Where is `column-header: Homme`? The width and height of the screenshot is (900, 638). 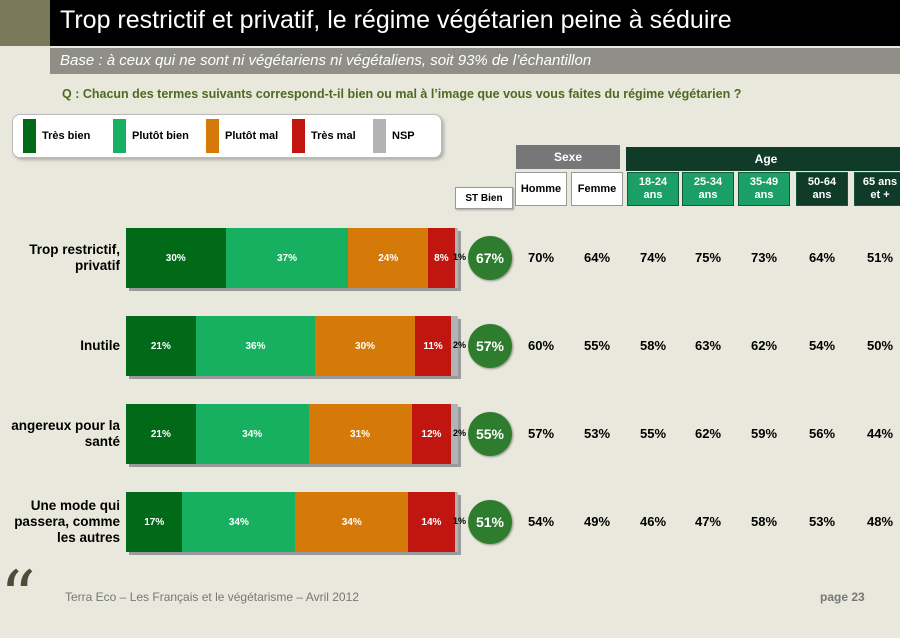
column-header: Homme is located at coordinates (541, 189).